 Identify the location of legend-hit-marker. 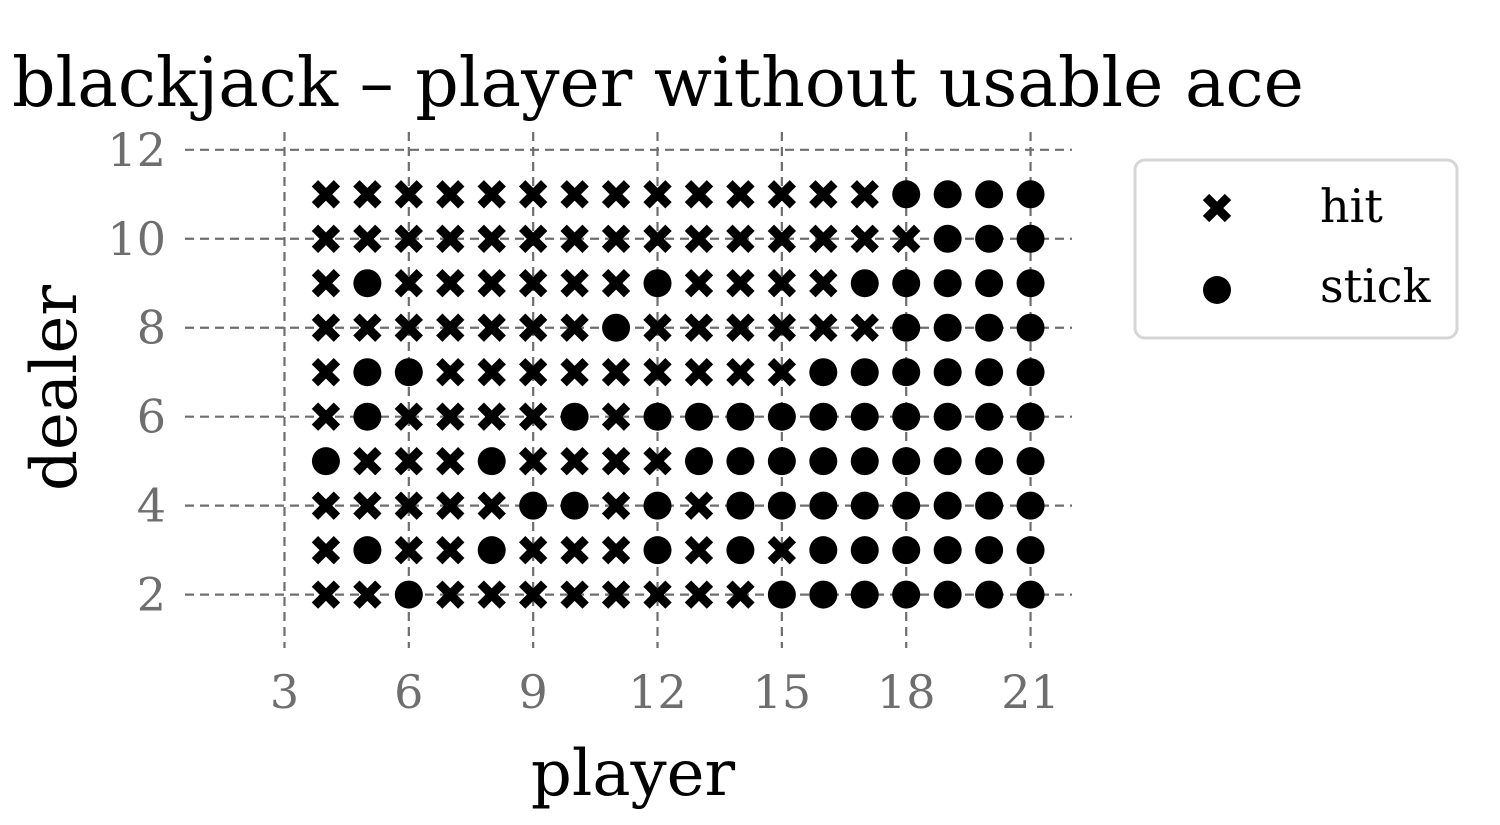
(1217, 208).